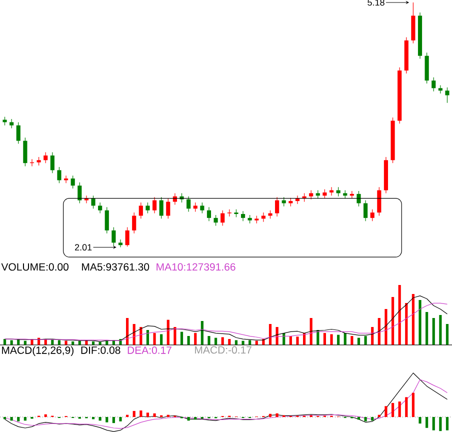  What do you see at coordinates (100, 350) in the screenshot?
I see `text: DIF:0.08` at bounding box center [100, 350].